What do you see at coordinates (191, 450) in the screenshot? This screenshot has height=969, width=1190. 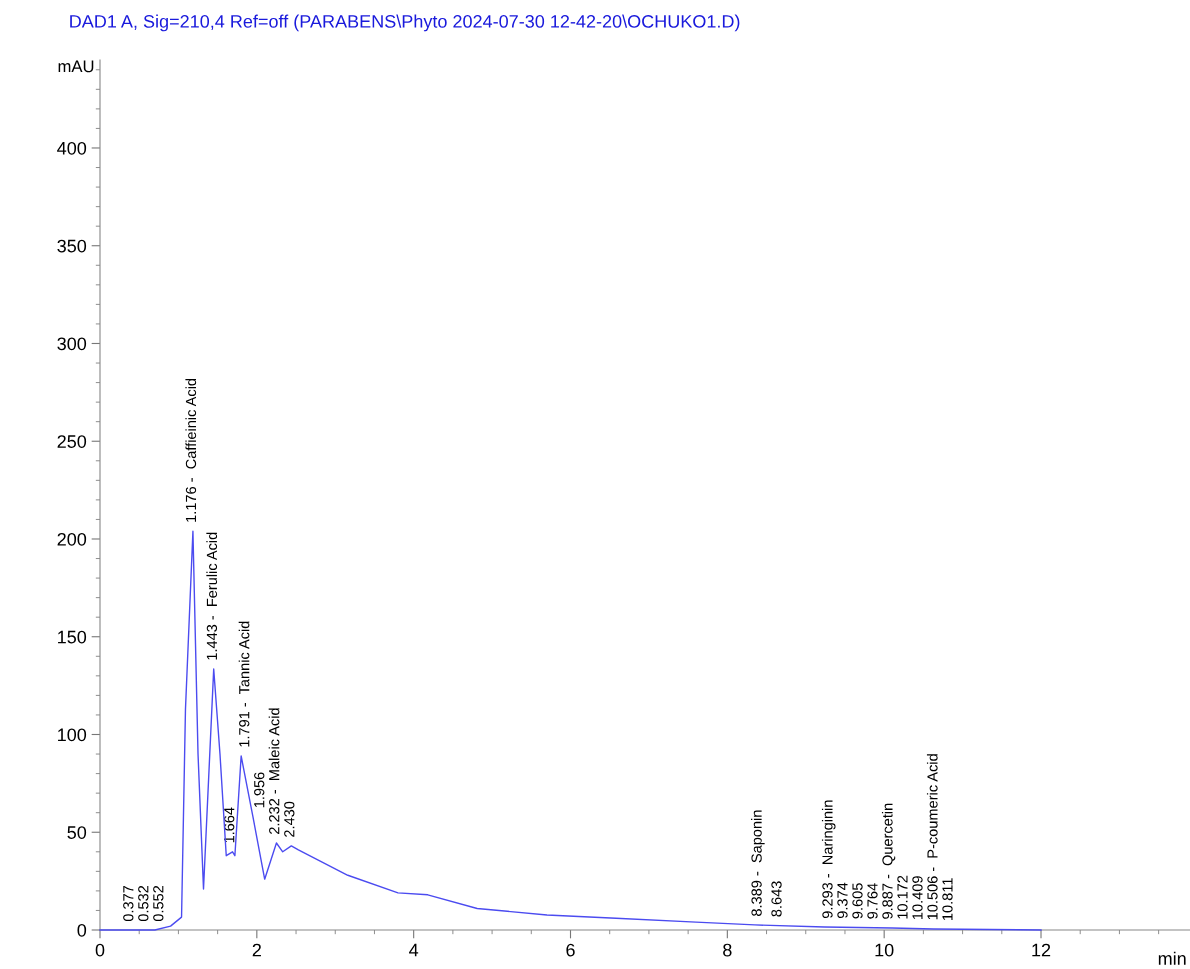 I see `annotation: 1.176 - Caffieinic Acid` at bounding box center [191, 450].